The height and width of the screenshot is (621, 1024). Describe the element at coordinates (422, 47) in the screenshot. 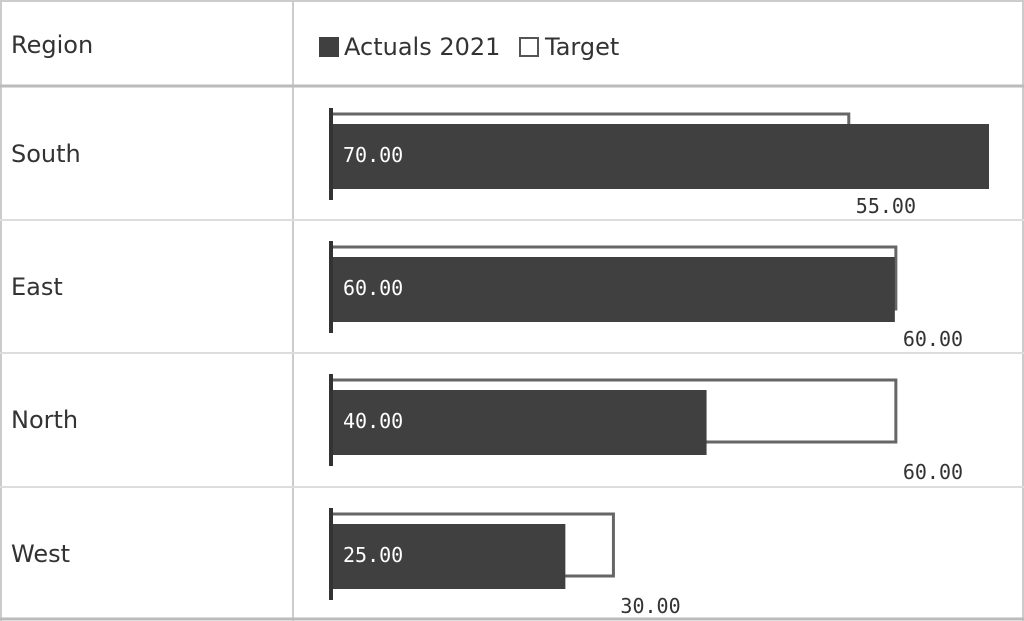

I see `legend-actuals-label: Actuals 2021` at that location.